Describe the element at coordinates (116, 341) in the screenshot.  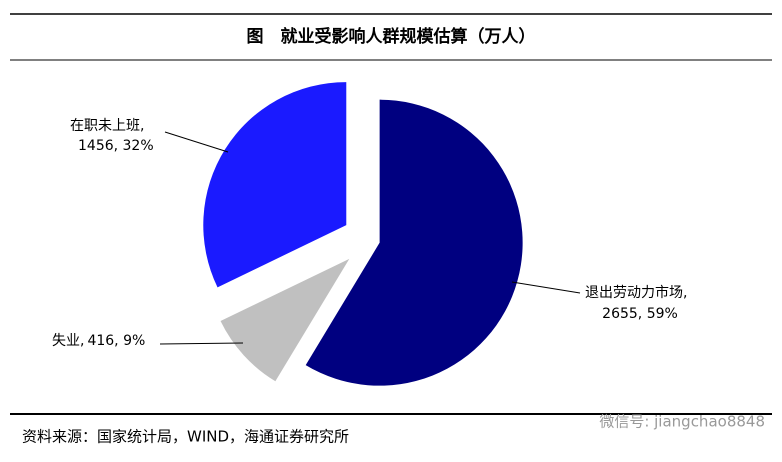
I see `value-label: 416, 9%` at that location.